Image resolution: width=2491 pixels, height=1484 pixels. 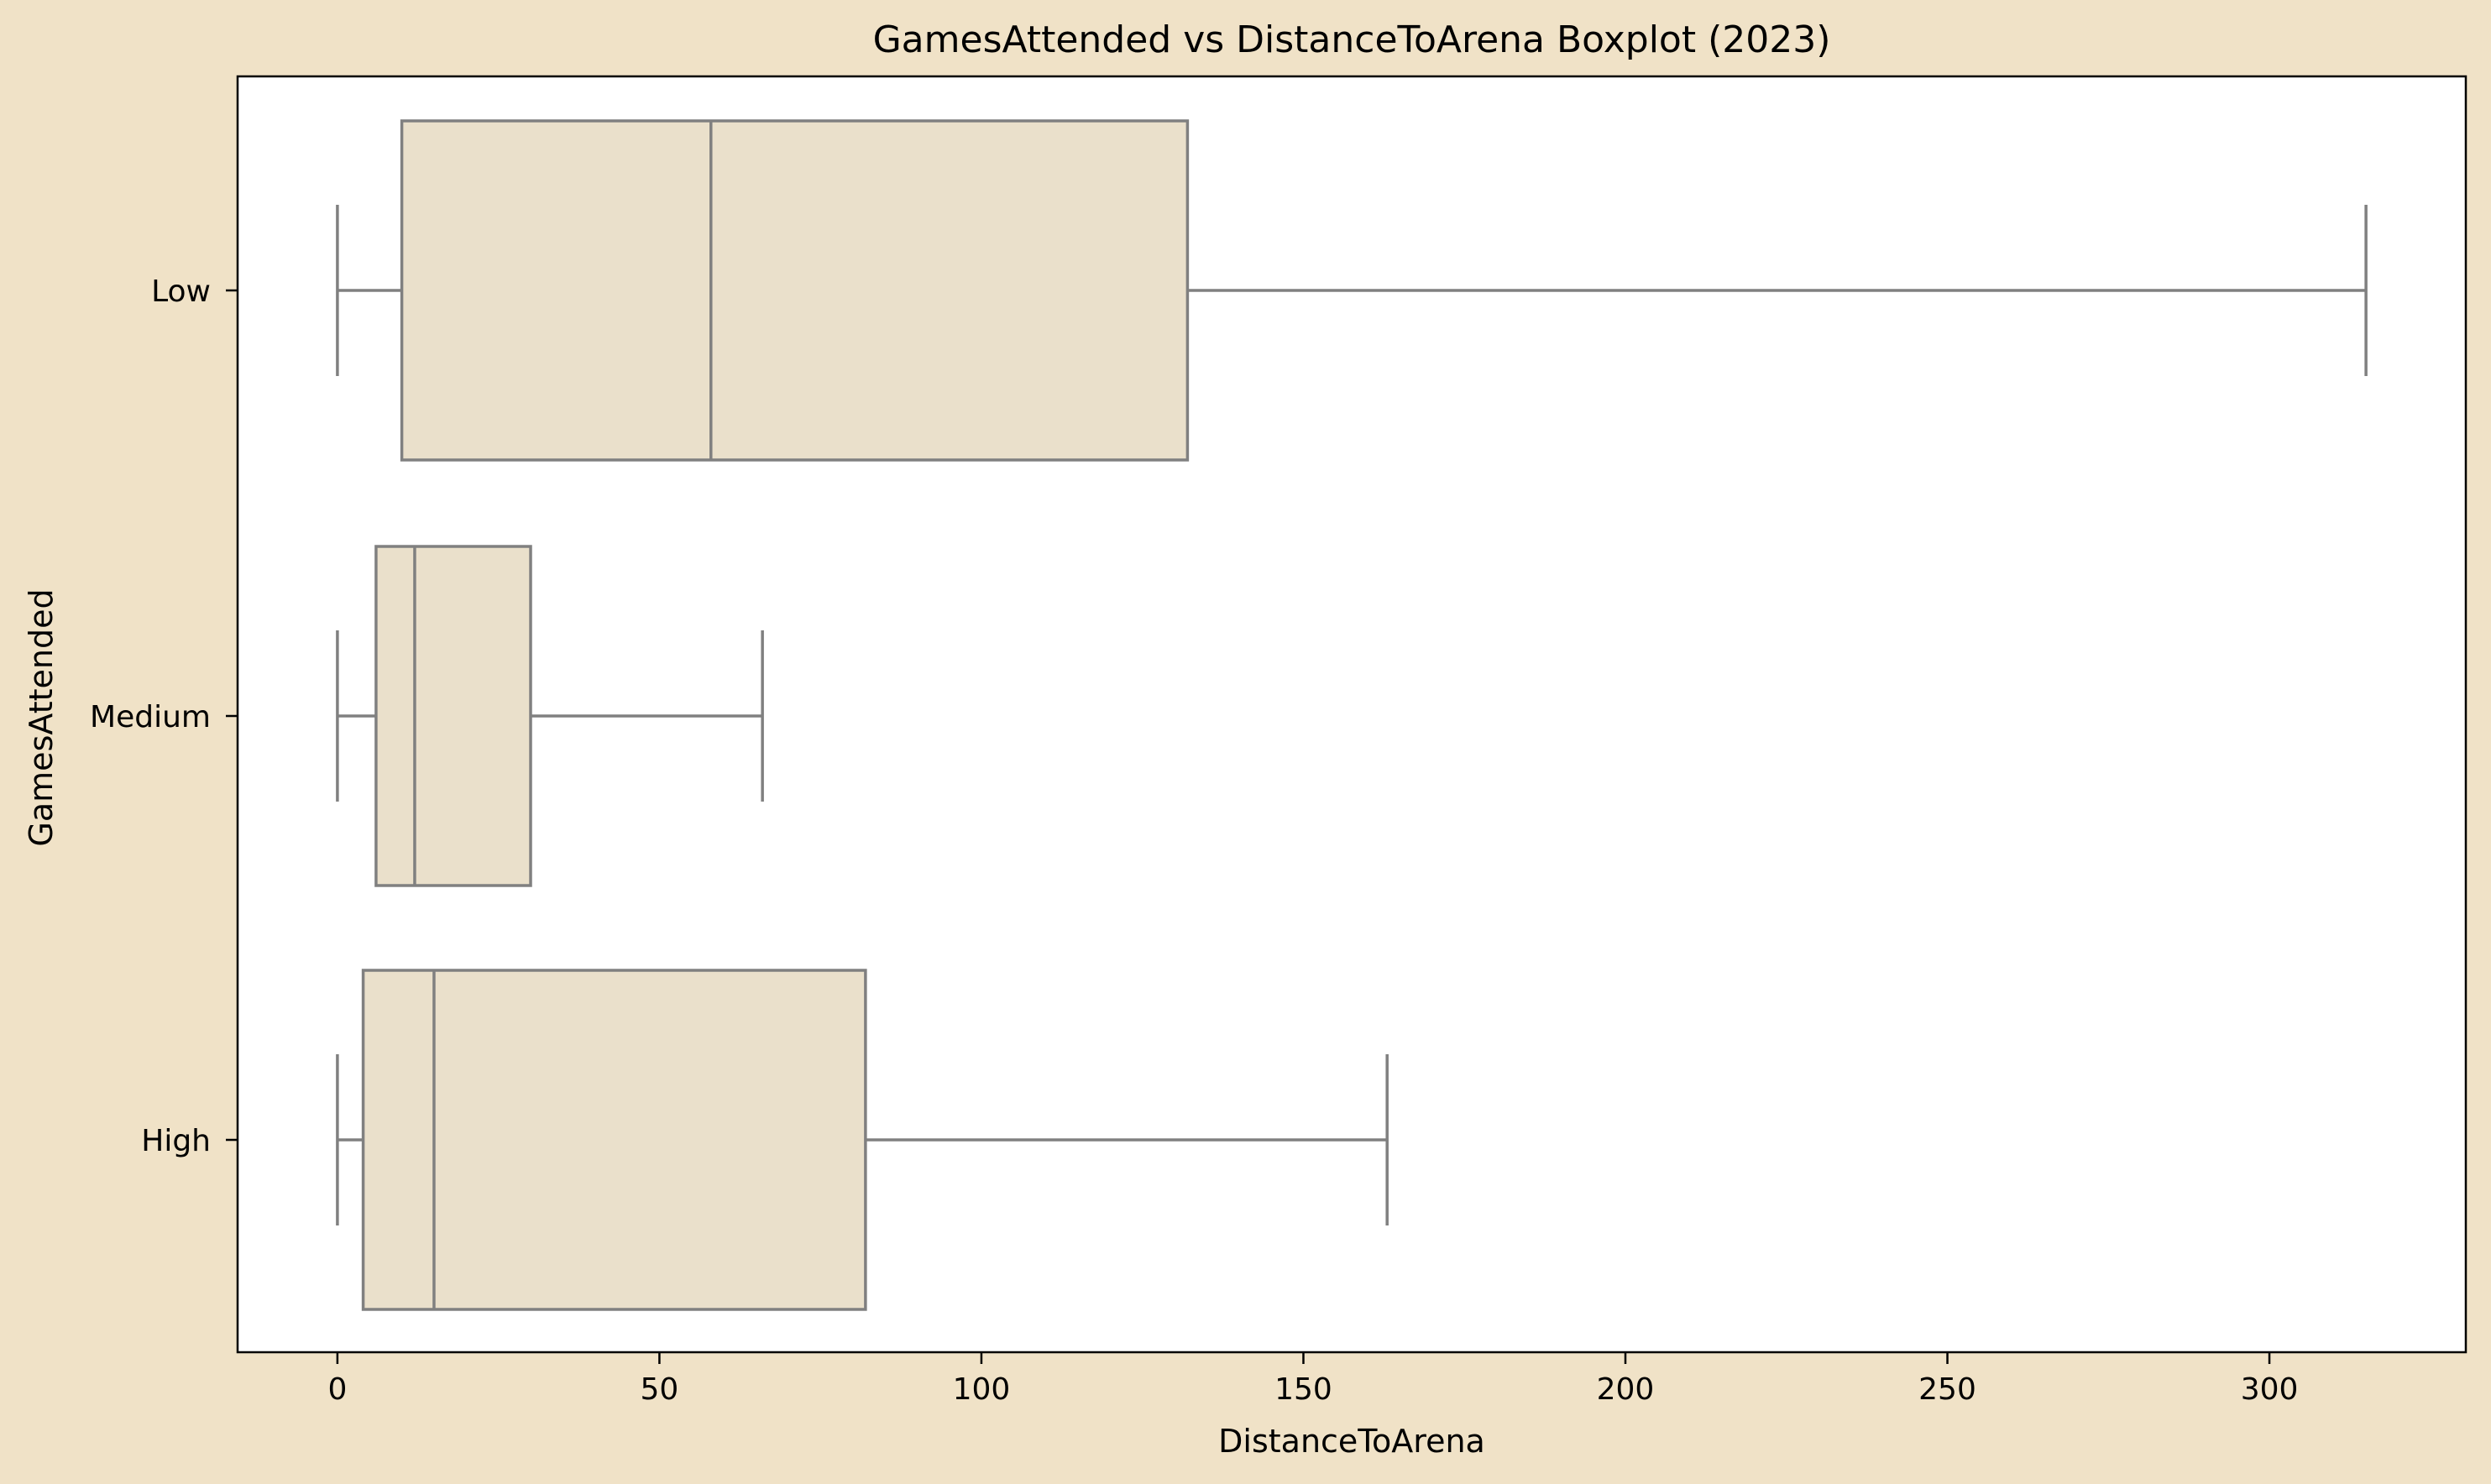 What do you see at coordinates (181, 291) in the screenshot?
I see `y-tick-label-low: Low` at bounding box center [181, 291].